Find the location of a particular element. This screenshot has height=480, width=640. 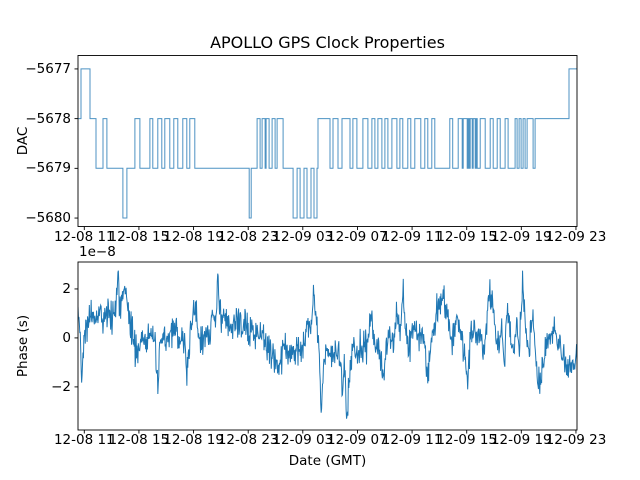

phase-y-tick-label: −2 is located at coordinates (61, 386).